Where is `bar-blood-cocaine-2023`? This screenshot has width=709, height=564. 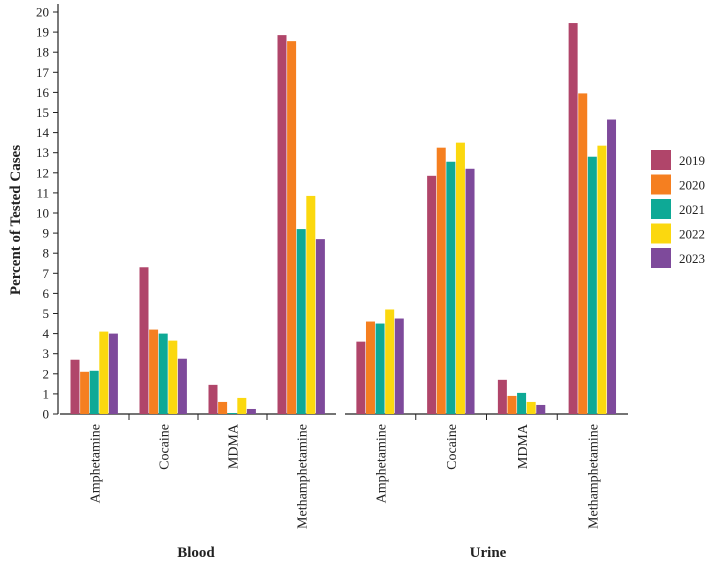
bar-blood-cocaine-2023 is located at coordinates (182, 386).